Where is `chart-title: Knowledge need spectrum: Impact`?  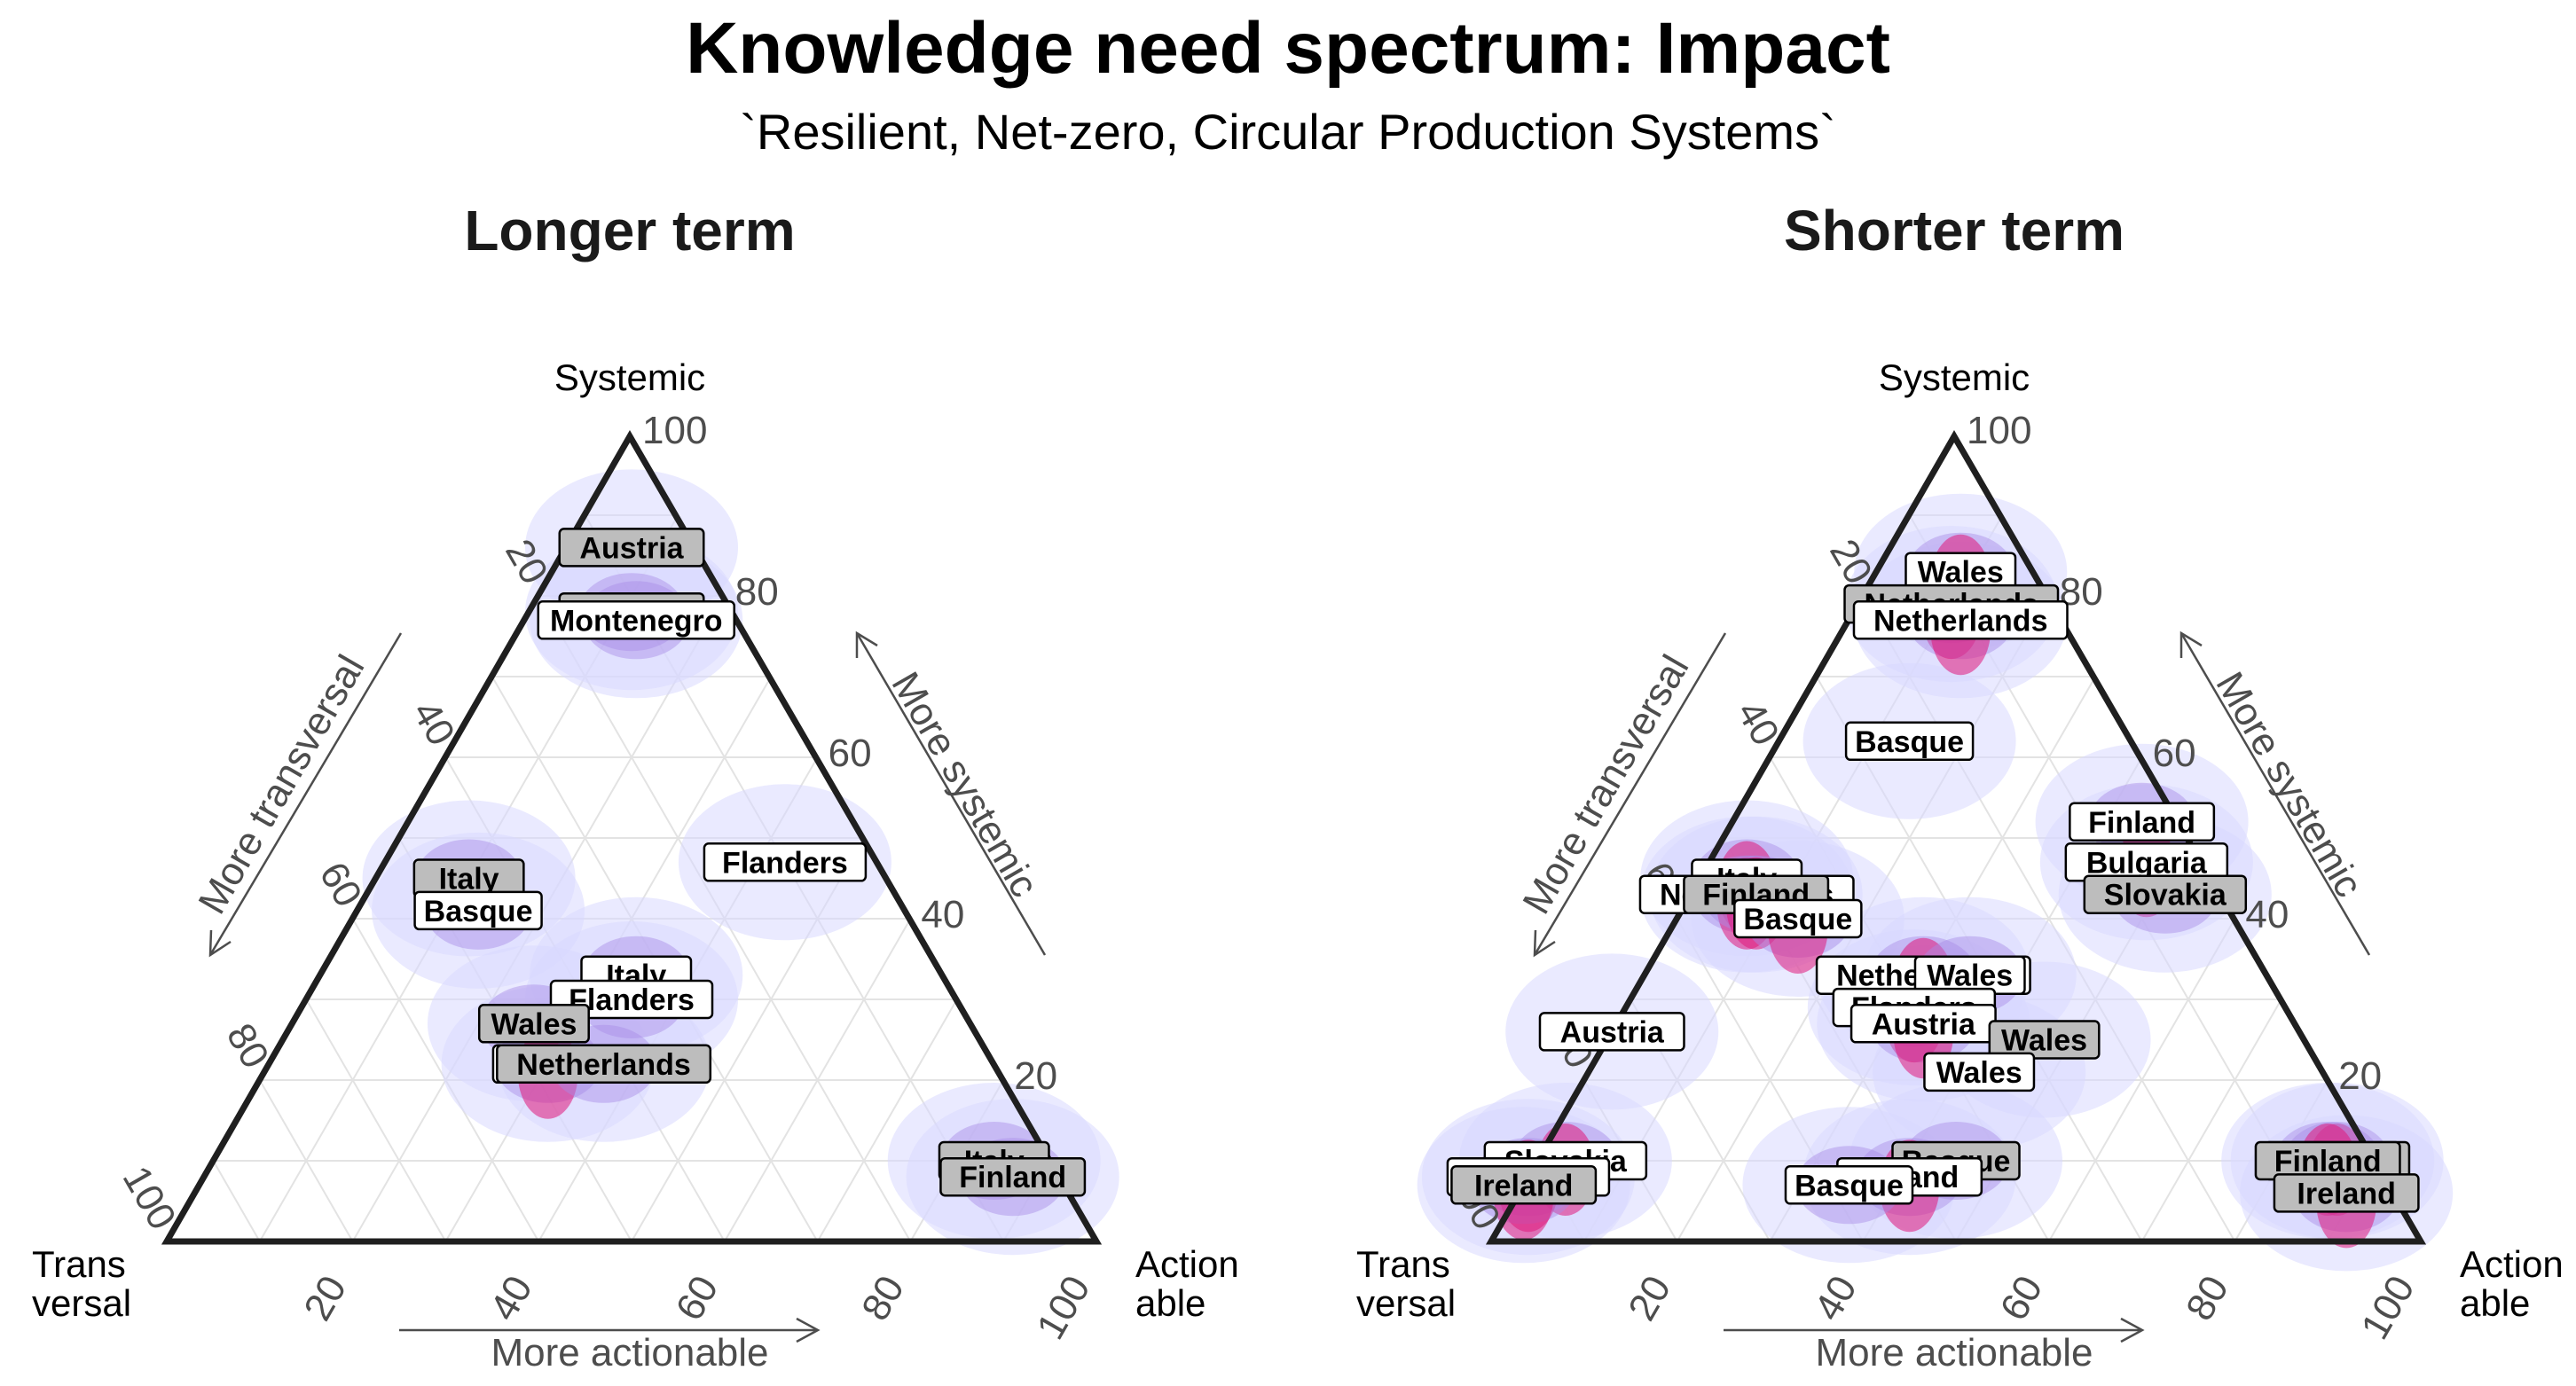 chart-title: Knowledge need spectrum: Impact is located at coordinates (1288, 48).